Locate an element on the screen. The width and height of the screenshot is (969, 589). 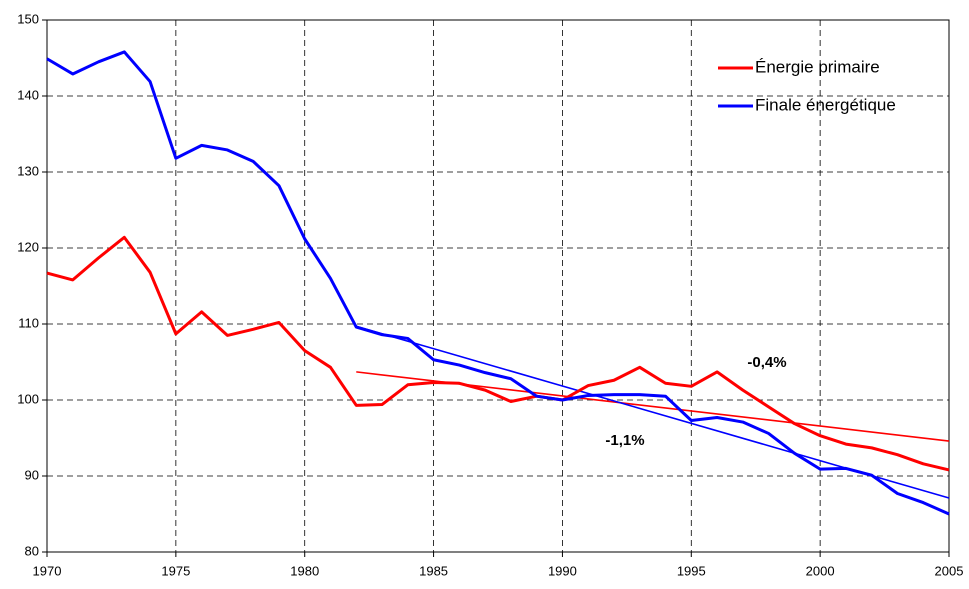
x-tick-label: 1995 is located at coordinates (691, 570).